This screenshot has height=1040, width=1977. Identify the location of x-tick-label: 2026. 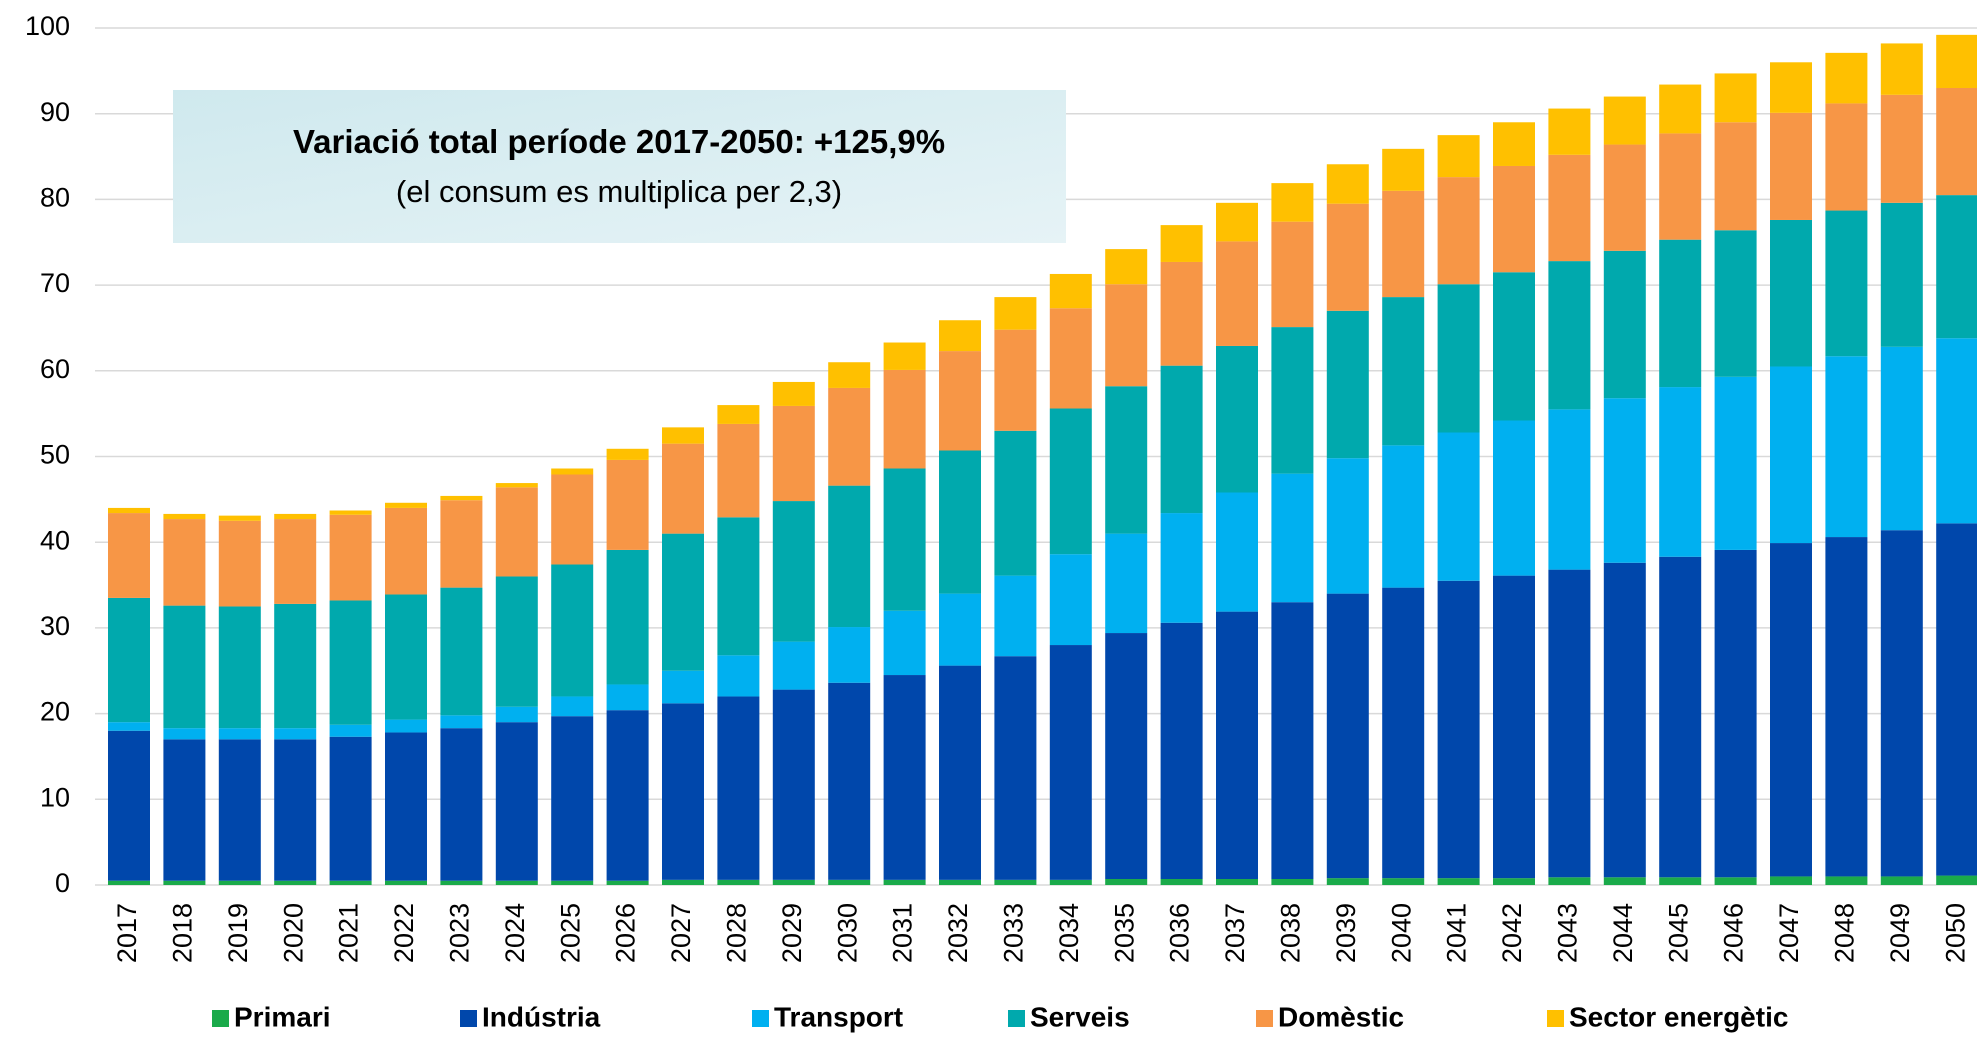
(626, 933).